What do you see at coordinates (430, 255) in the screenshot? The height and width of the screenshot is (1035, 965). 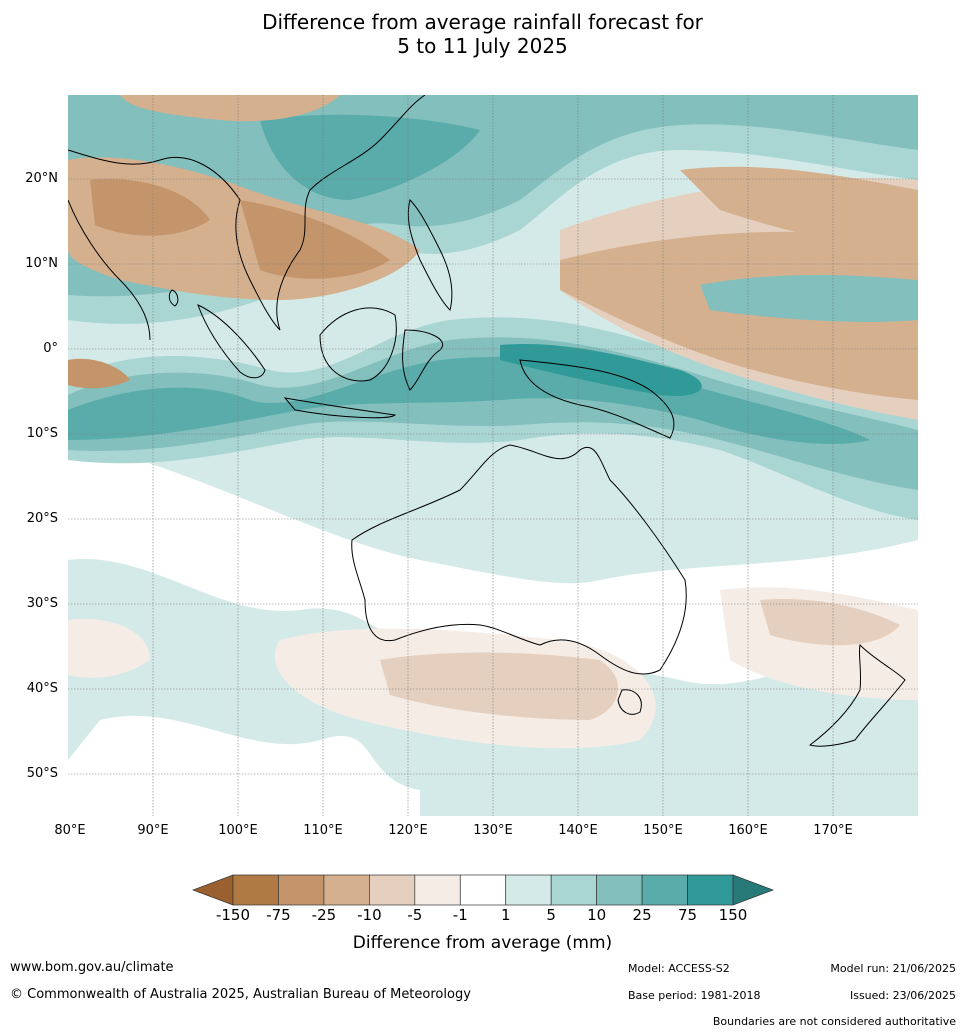 I see `philippines-outline` at bounding box center [430, 255].